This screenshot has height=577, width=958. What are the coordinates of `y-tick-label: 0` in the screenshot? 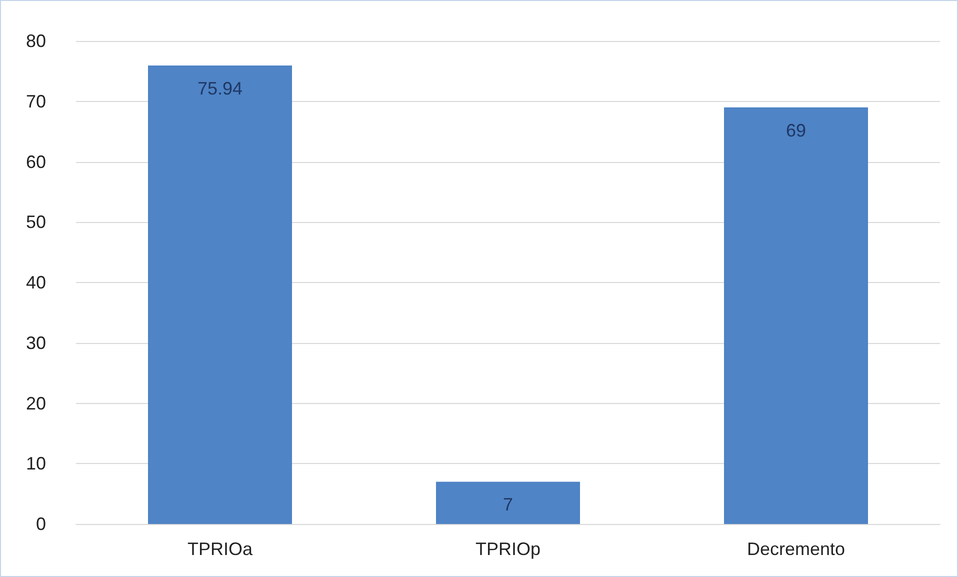 It's located at (41, 524).